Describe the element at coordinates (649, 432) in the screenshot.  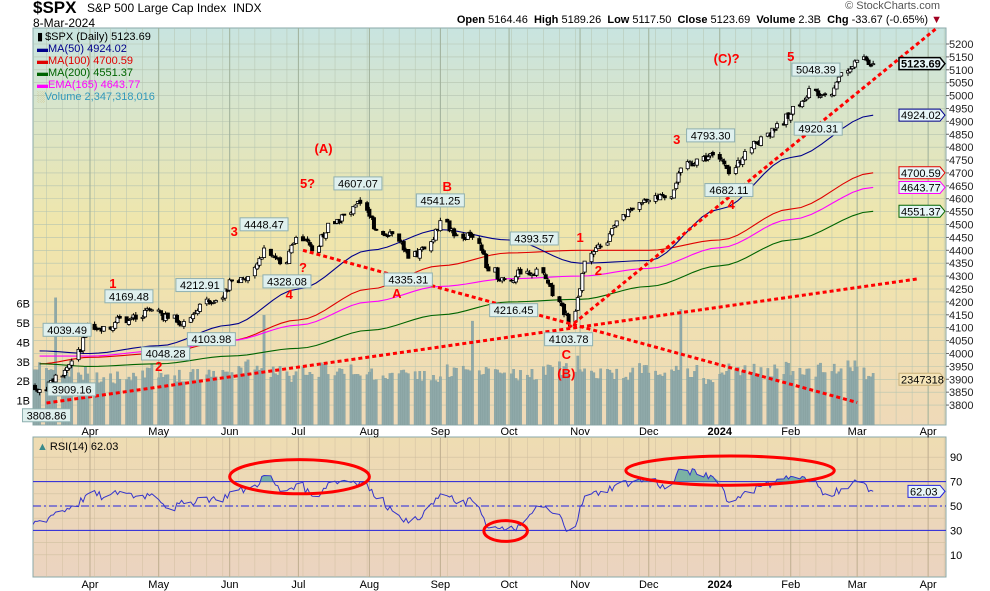
I see `month-tick-label: Dec` at that location.